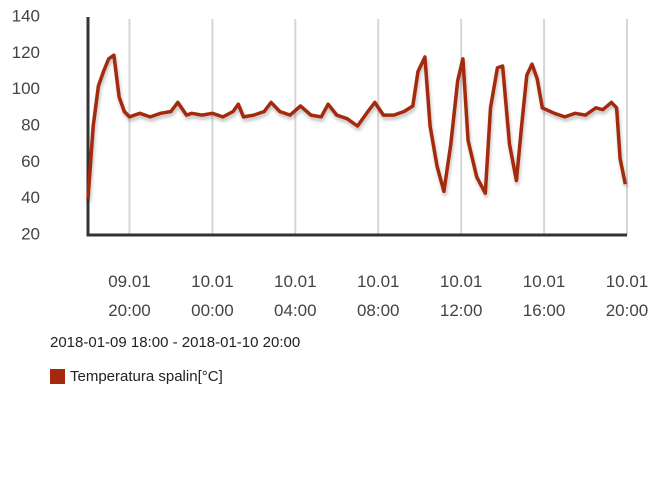 Image resolution: width=654 pixels, height=478 pixels. Describe the element at coordinates (627, 296) in the screenshot. I see `x-tick-label: 10.01 20:00` at that location.